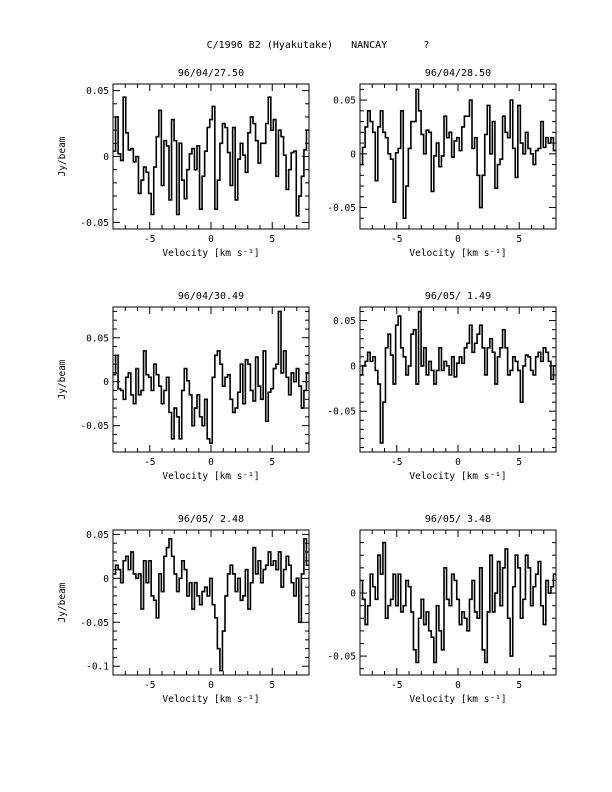 The width and height of the screenshot is (612, 792). What do you see at coordinates (318, 45) in the screenshot?
I see `page-title: C/1996 B2 (Hyakutake) NANCAY ?` at bounding box center [318, 45].